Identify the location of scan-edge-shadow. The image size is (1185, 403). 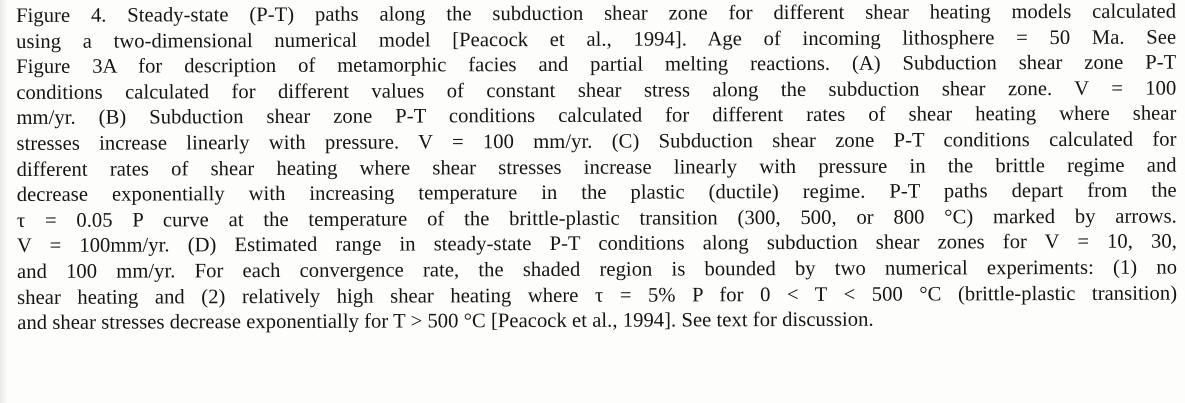
(4, 201).